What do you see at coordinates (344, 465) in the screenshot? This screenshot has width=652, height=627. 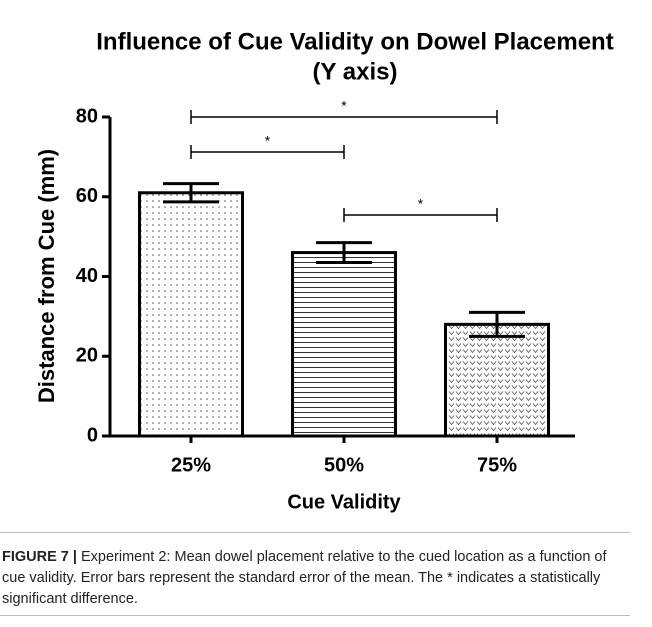 I see `x-tick-label: 50%` at bounding box center [344, 465].